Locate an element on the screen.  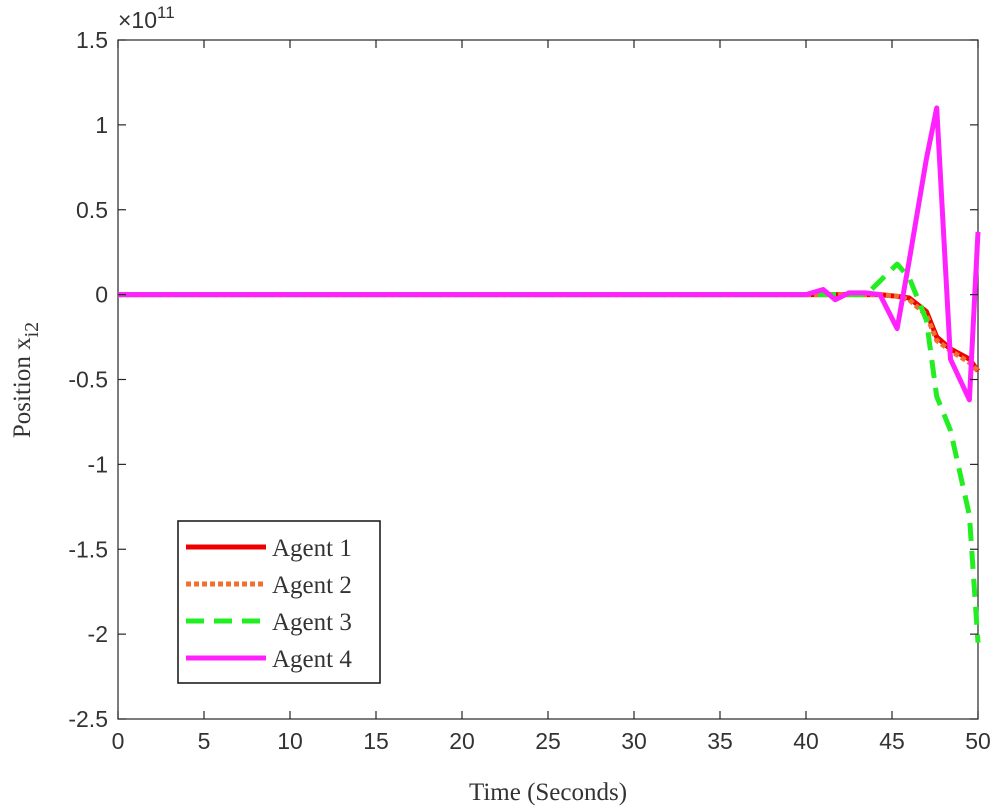
y-multiplier-exponent: 11 is located at coordinates (166, 12).